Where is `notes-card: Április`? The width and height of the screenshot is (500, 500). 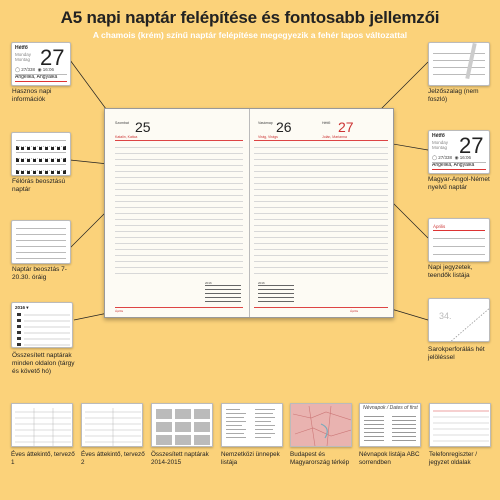
notes-card: Április is located at coordinates (459, 240).